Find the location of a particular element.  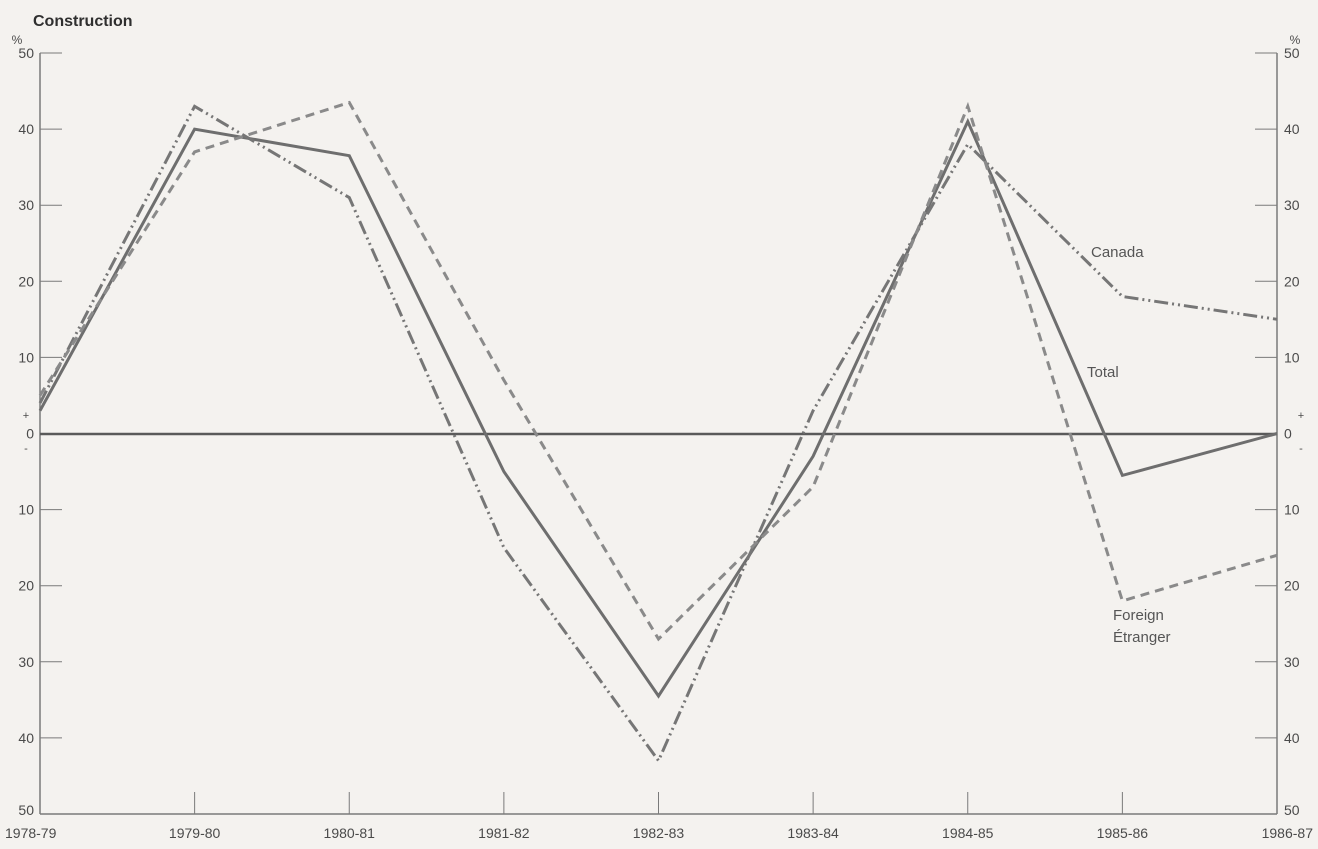

series-label-total-line: Total is located at coordinates (1103, 372).